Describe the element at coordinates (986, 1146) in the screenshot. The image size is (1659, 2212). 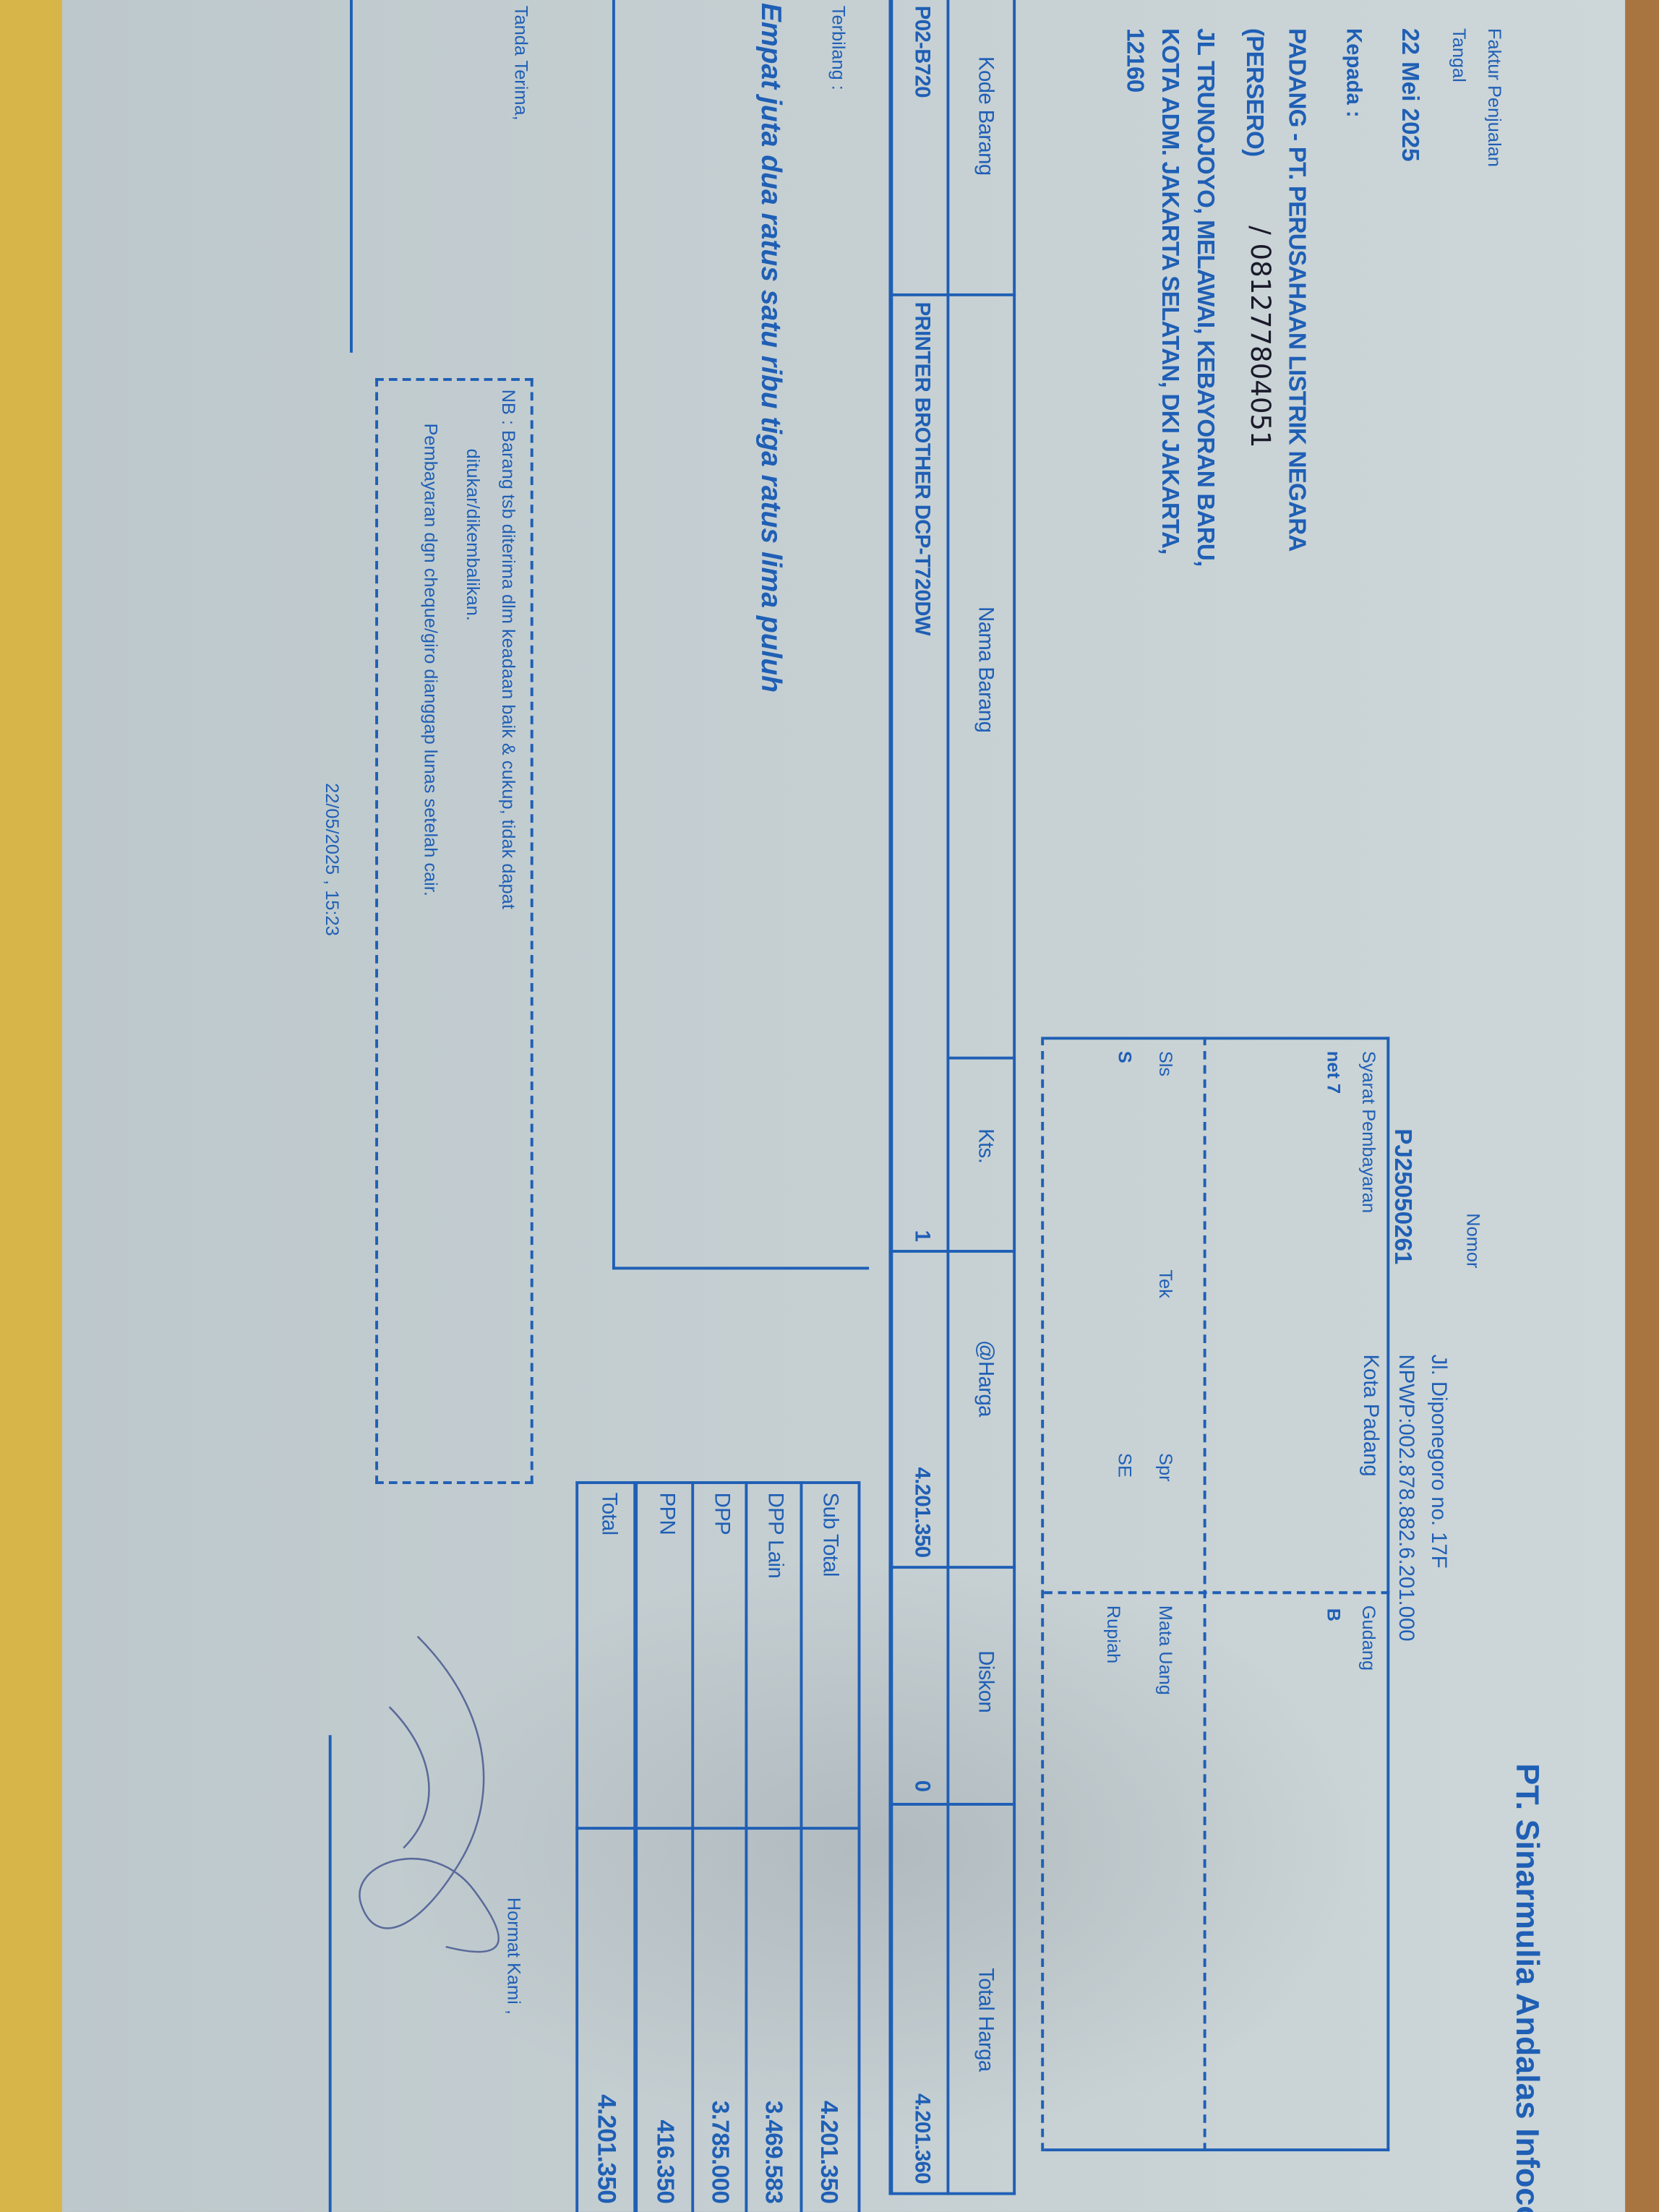
I see `column-header: Kts.` at that location.